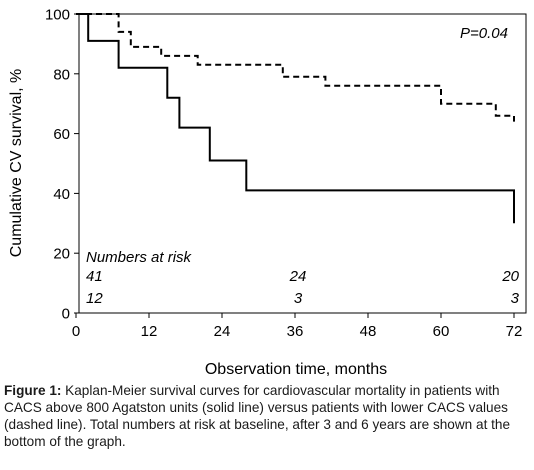 The height and width of the screenshot is (470, 534). Describe the element at coordinates (368, 331) in the screenshot. I see `x-tick-label: 48` at that location.